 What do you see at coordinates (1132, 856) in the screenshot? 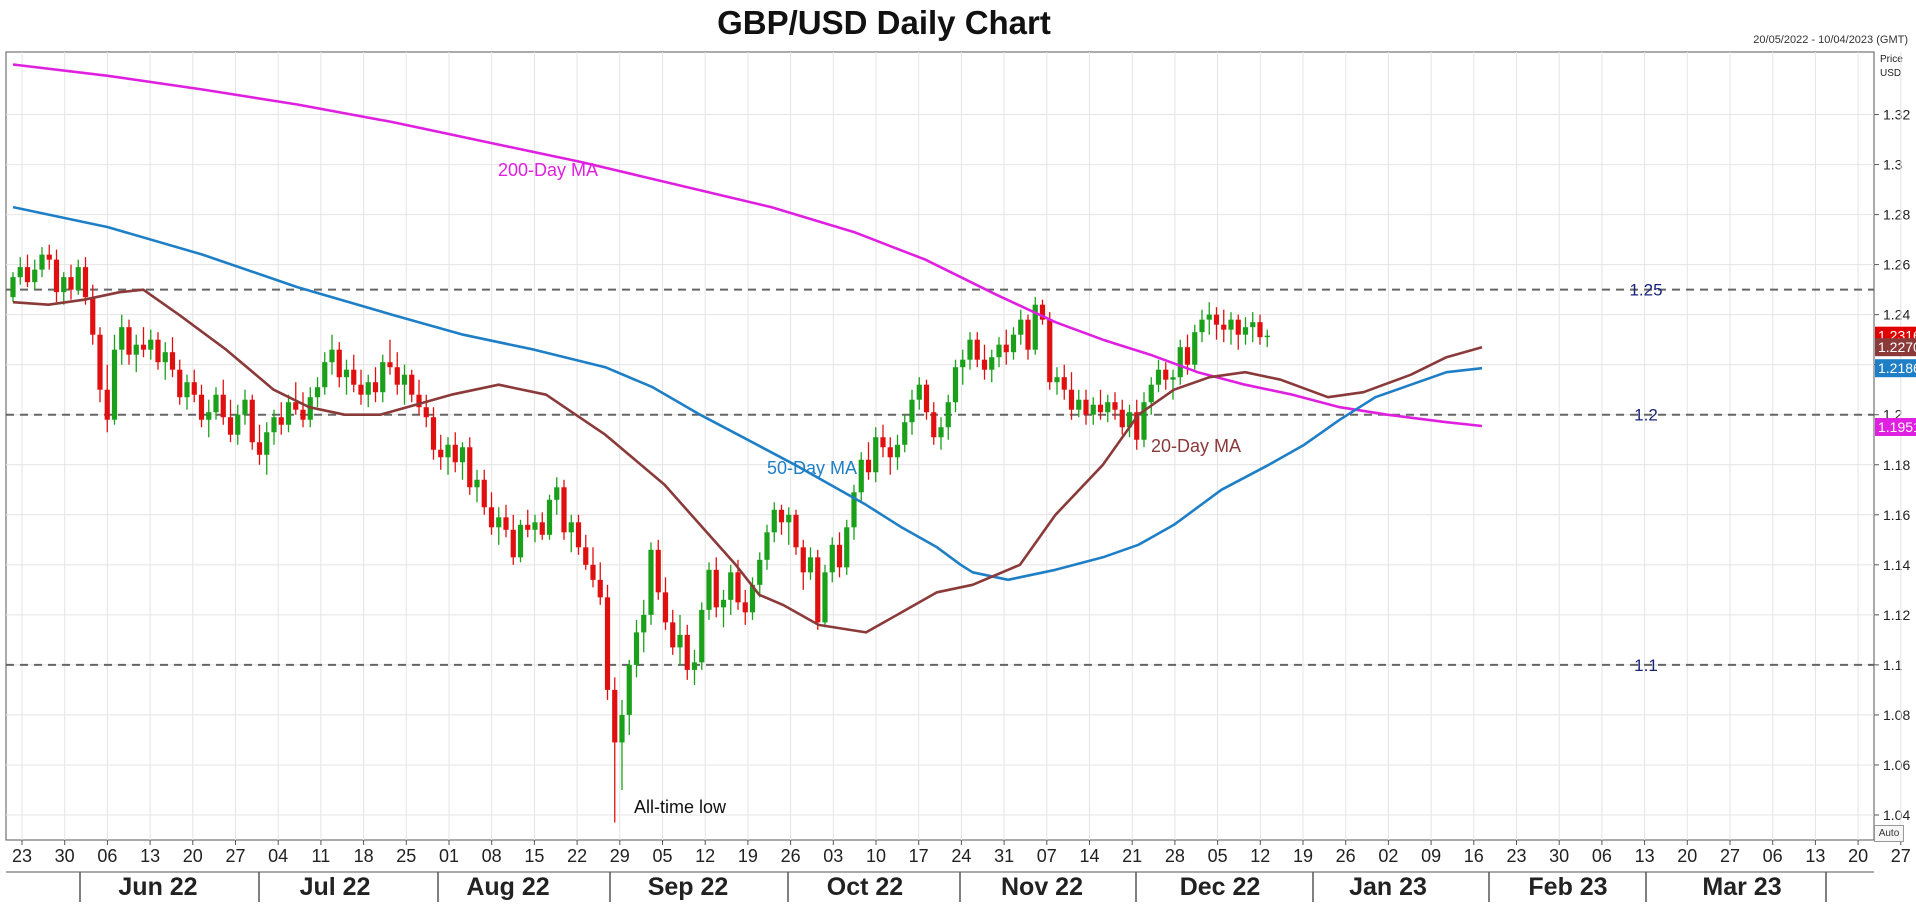
I see `x-tick-label: 21` at bounding box center [1132, 856].